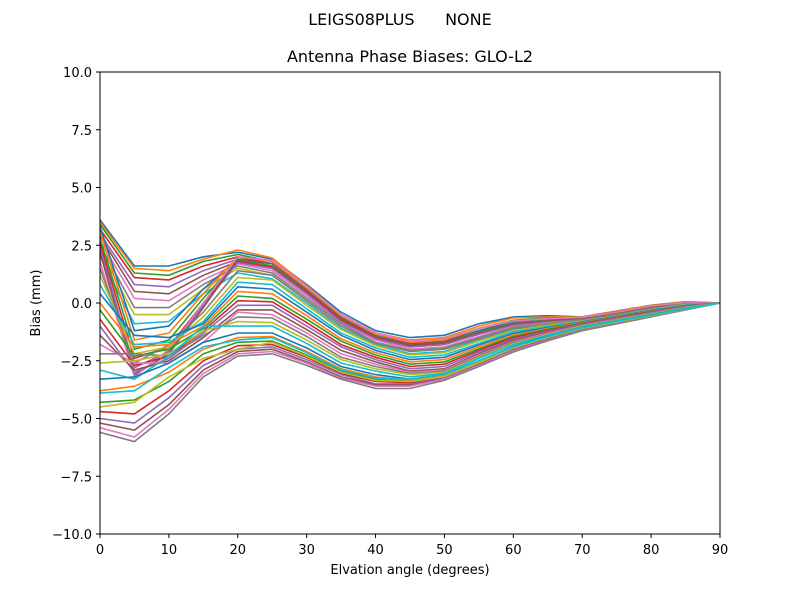 This screenshot has width=800, height=600. I want to click on x-tick-label: 70, so click(582, 550).